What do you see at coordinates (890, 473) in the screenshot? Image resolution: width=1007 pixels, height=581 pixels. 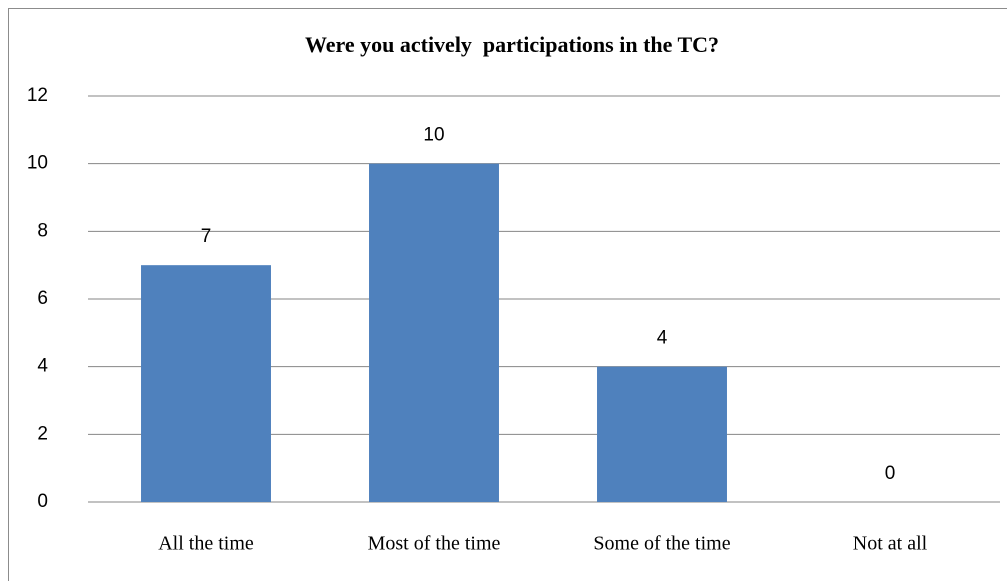 I see `data-label: 0` at bounding box center [890, 473].